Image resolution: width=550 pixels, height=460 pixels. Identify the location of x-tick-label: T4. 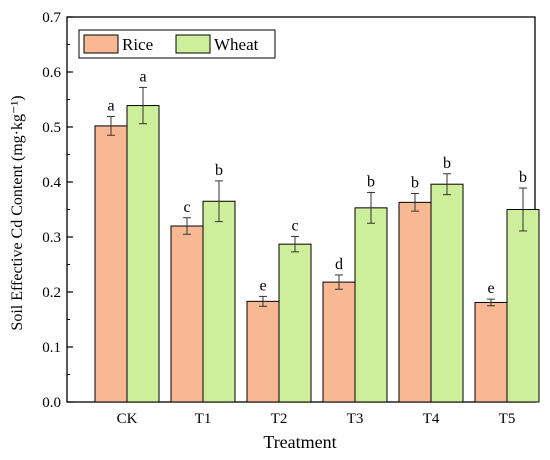
(431, 419).